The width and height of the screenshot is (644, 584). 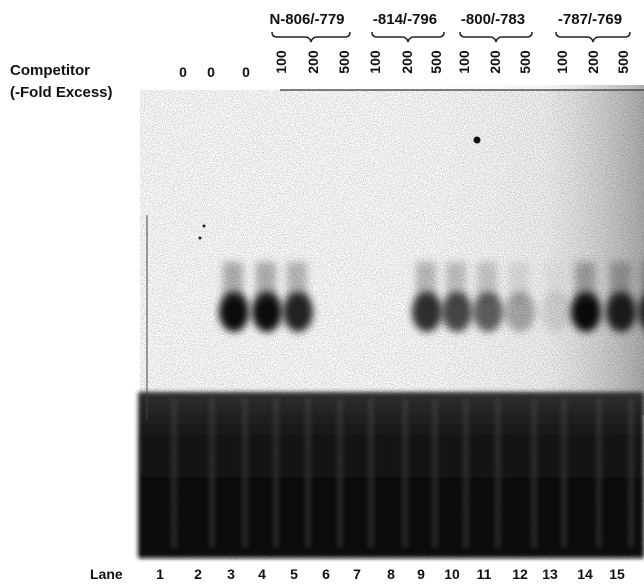 What do you see at coordinates (391, 574) in the screenshot?
I see `lane-number: 8` at bounding box center [391, 574].